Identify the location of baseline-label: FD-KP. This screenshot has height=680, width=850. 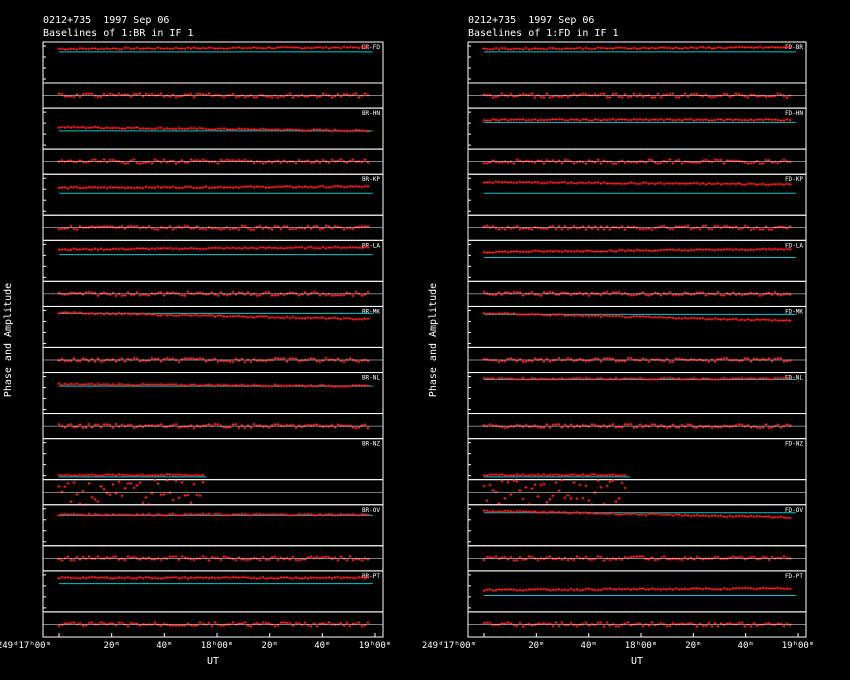
(794, 179).